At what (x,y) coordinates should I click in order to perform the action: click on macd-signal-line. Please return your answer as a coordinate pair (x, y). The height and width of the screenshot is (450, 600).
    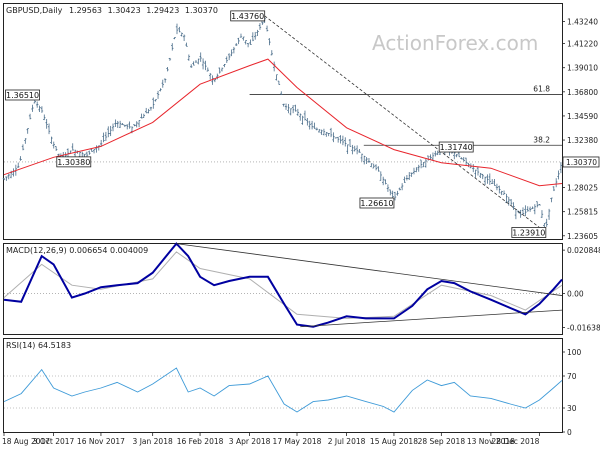
    Looking at the image, I should click on (283, 285).